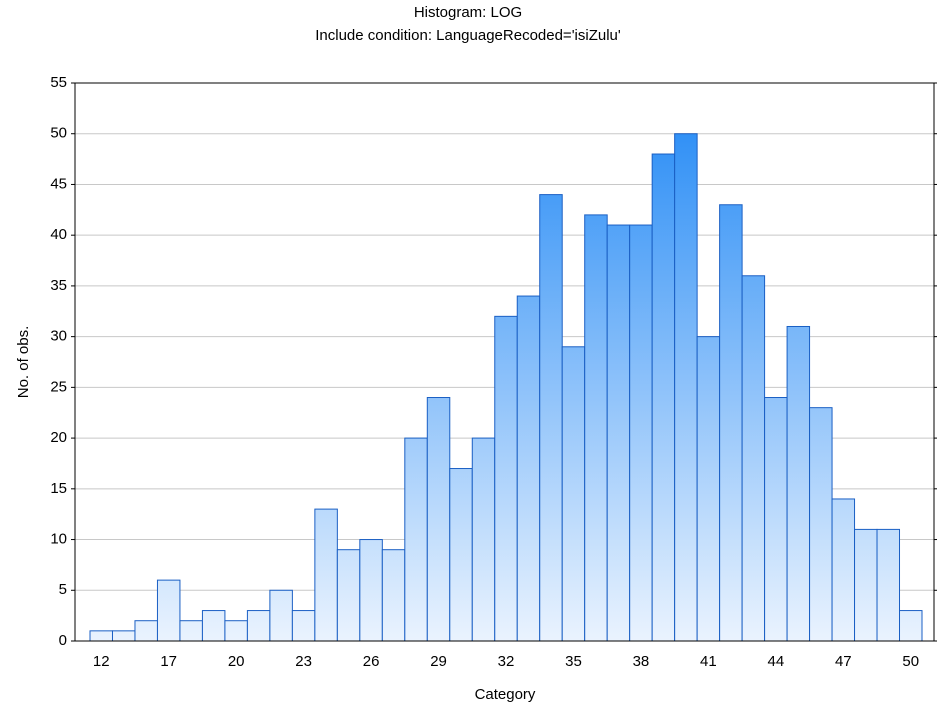 This screenshot has height=709, width=937. I want to click on y-tick-label: 10, so click(58, 539).